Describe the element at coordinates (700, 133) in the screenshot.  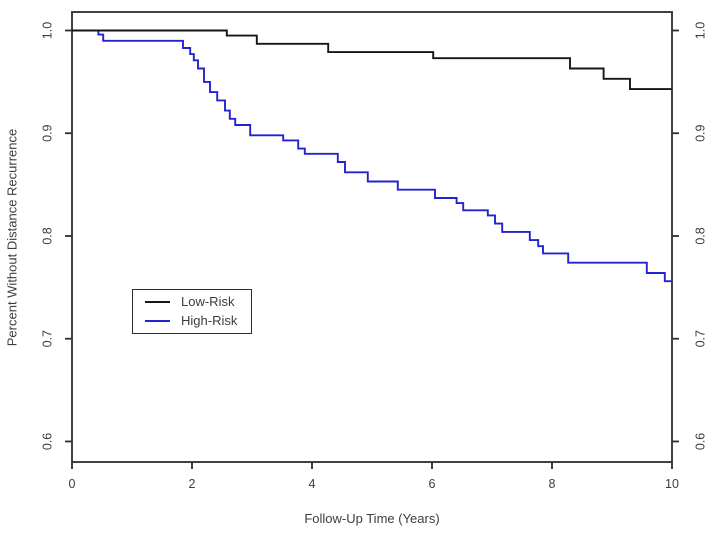
I see `y-tick-label-right: 0.9` at that location.